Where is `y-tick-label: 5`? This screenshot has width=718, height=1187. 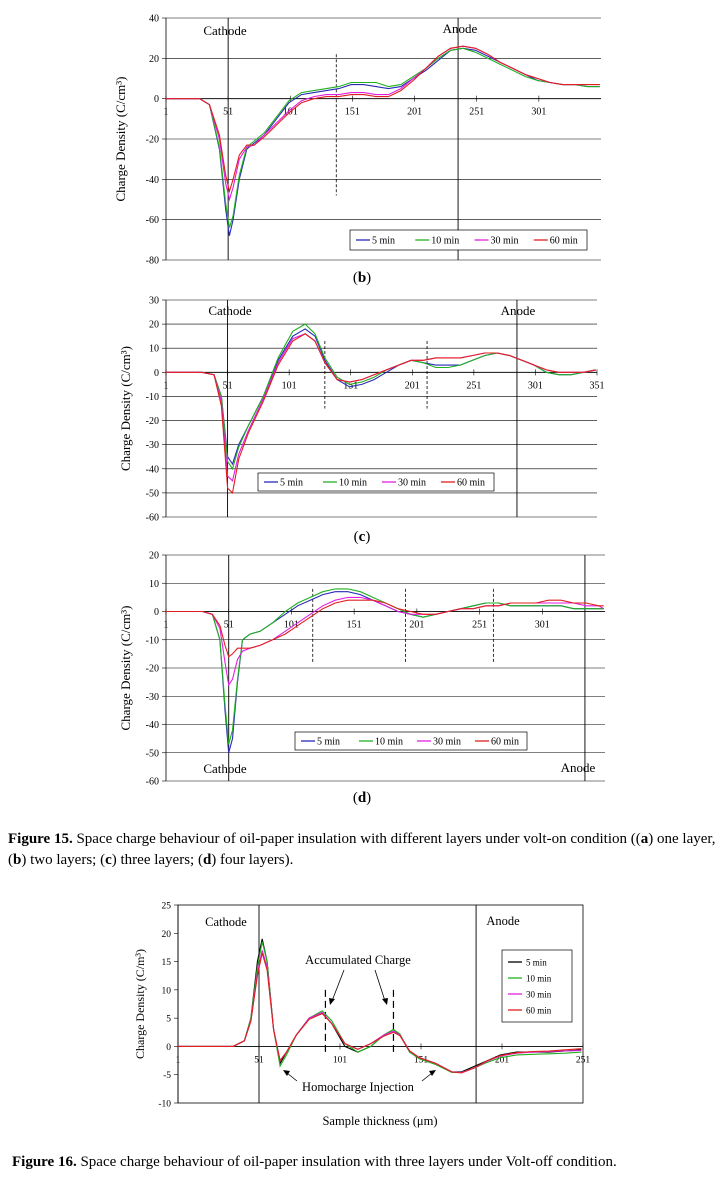
y-tick-label: 5 is located at coordinates (168, 1020).